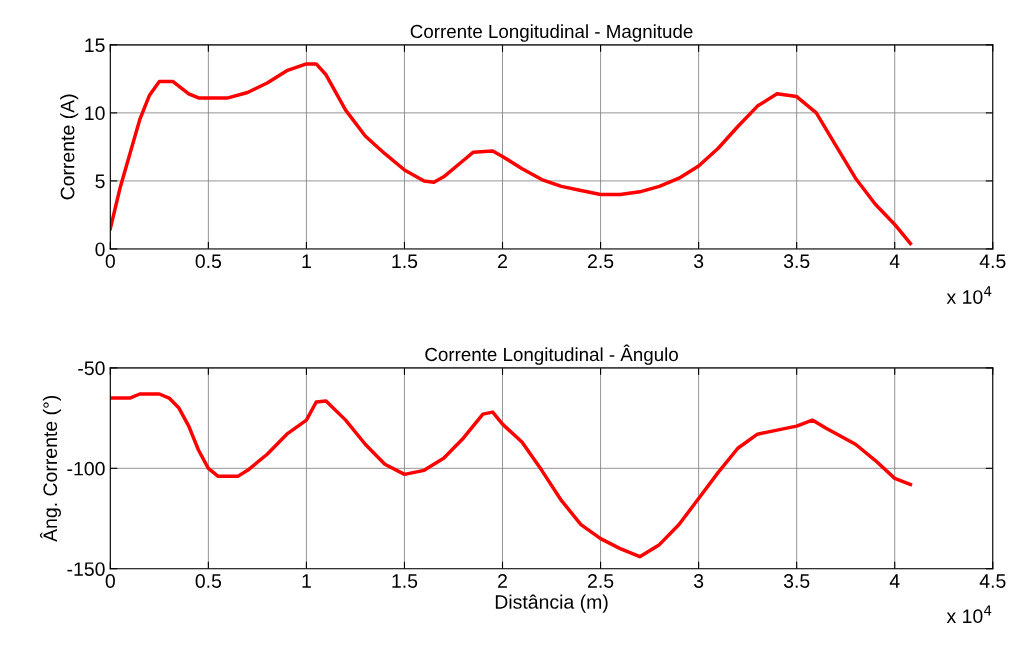 The image size is (1012, 650). I want to click on chart-title: Corrente Longitudinal - Ângulo, so click(551, 354).